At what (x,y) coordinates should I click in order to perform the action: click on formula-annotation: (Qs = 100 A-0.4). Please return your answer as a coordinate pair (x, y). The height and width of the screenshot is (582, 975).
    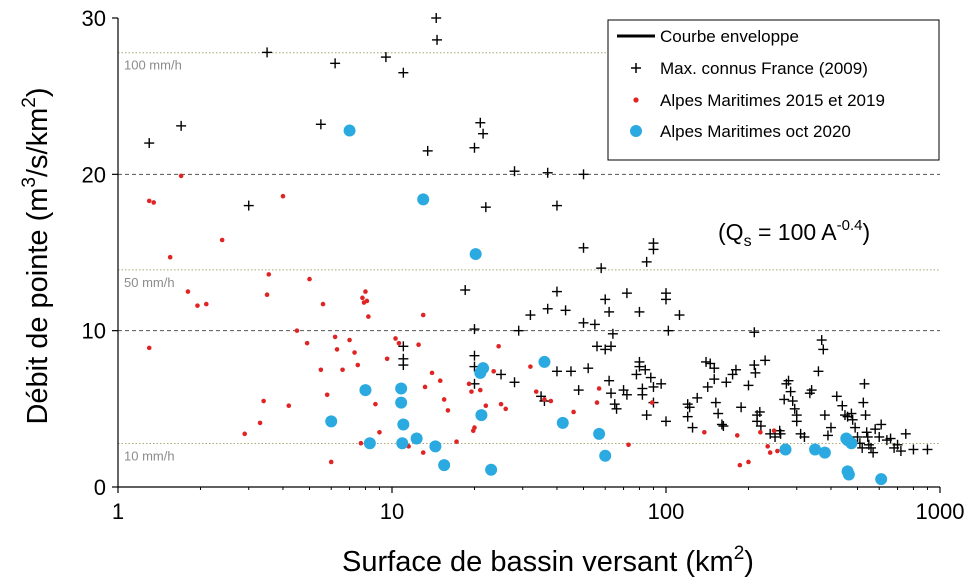
    Looking at the image, I should click on (794, 233).